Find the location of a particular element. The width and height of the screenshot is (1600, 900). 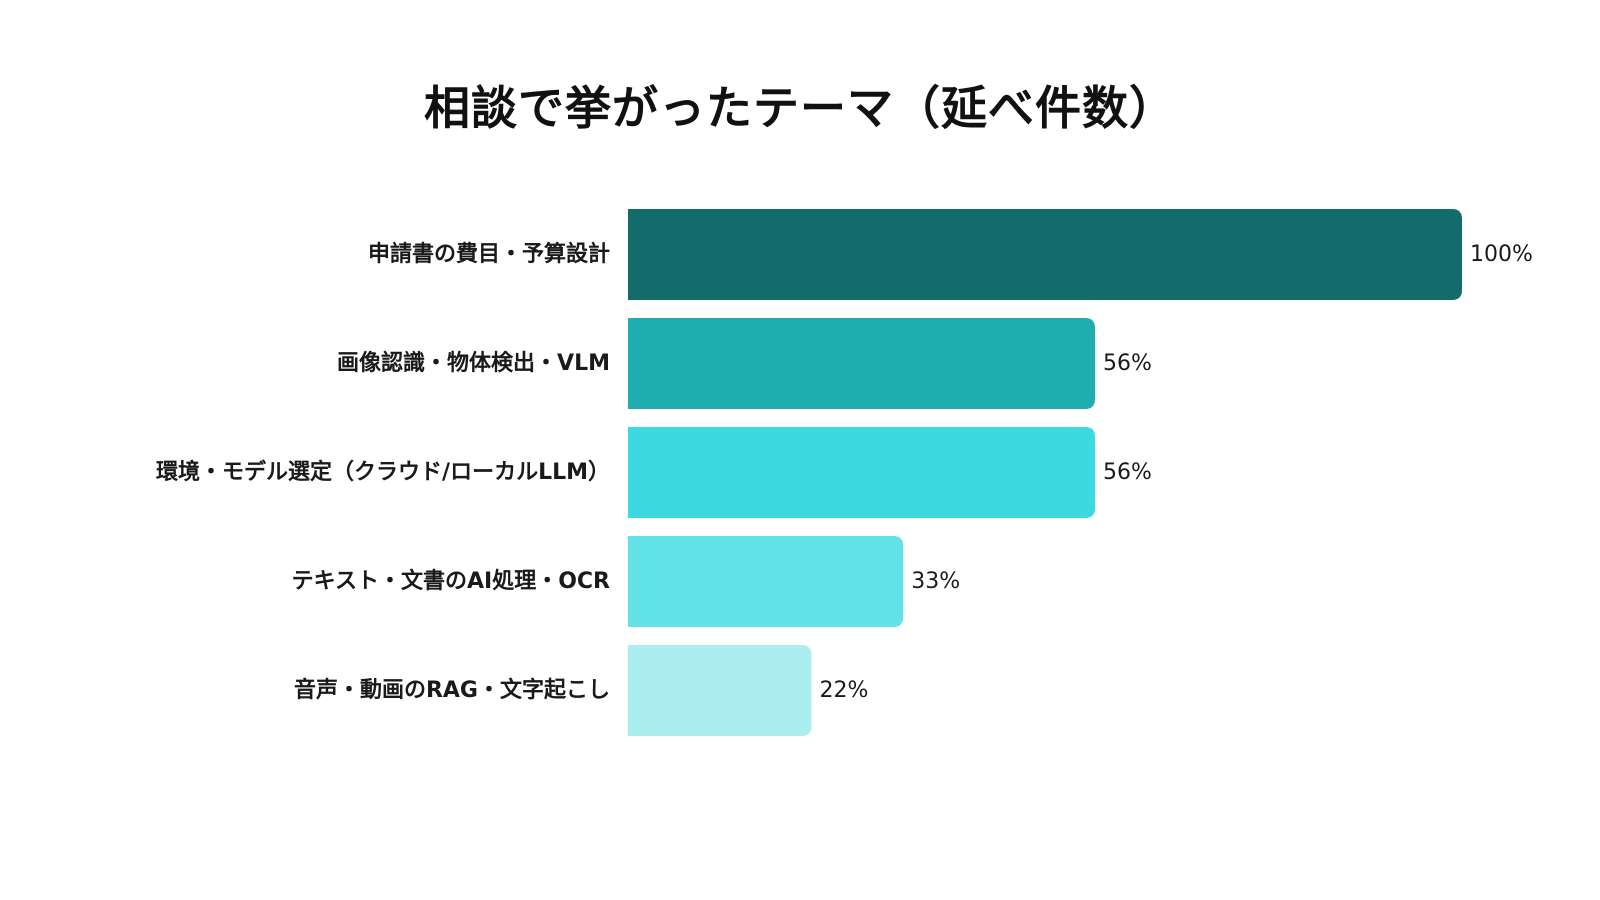

category-label: 音声・動画のRAG・文字起こし is located at coordinates (452, 690).